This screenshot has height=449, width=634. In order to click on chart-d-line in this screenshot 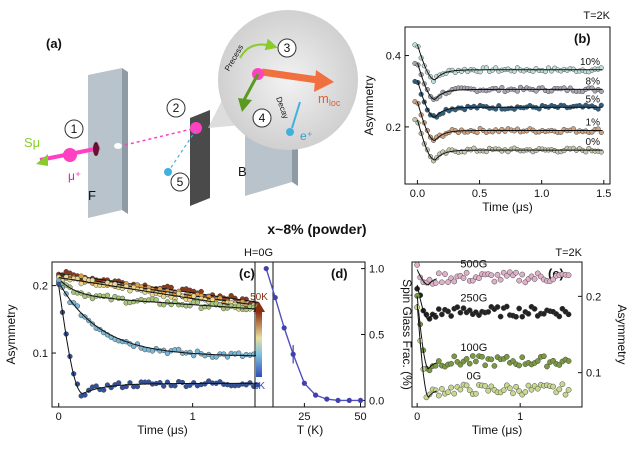, I will do `click(313, 335)`.